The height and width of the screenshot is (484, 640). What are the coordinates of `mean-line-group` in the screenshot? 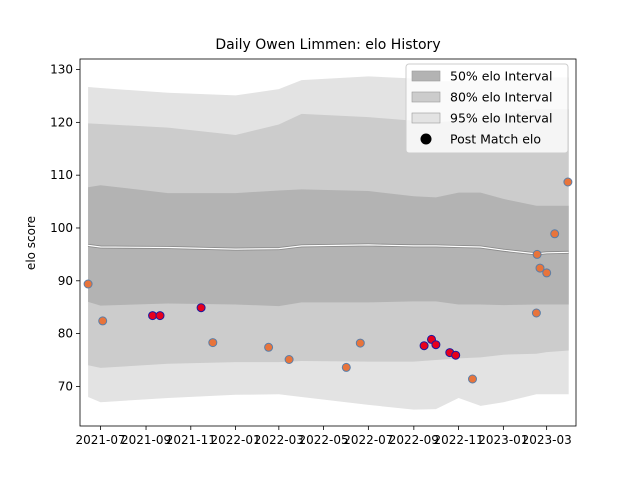 It's located at (328, 249).